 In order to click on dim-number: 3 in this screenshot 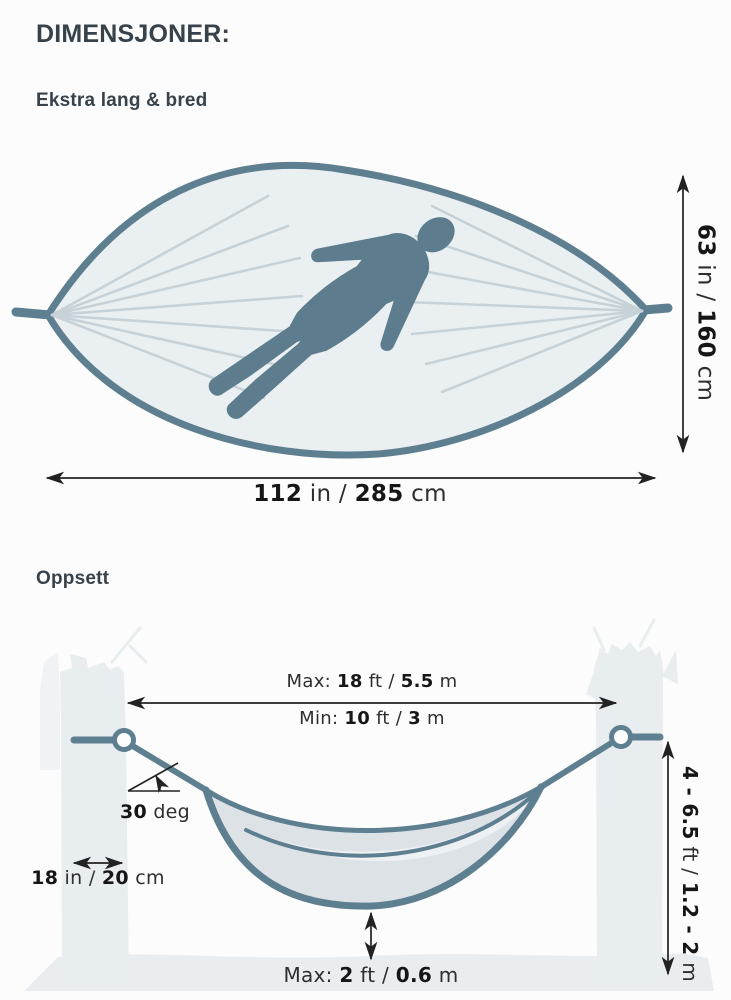, I will do `click(414, 718)`.